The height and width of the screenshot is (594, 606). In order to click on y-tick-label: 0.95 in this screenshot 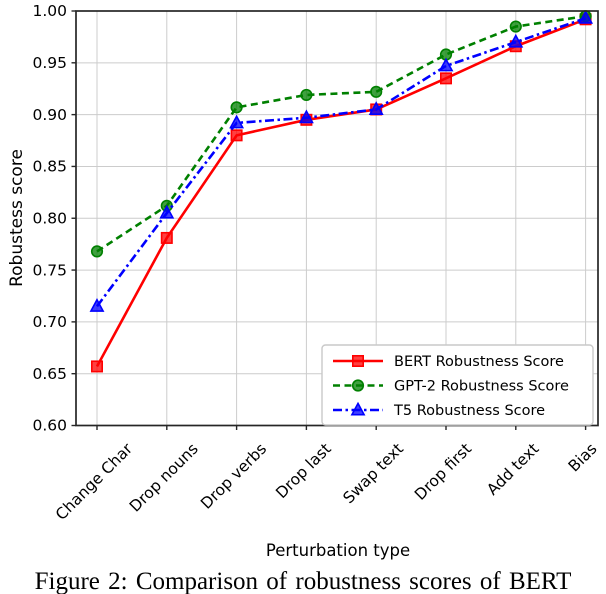, I will do `click(49, 63)`.